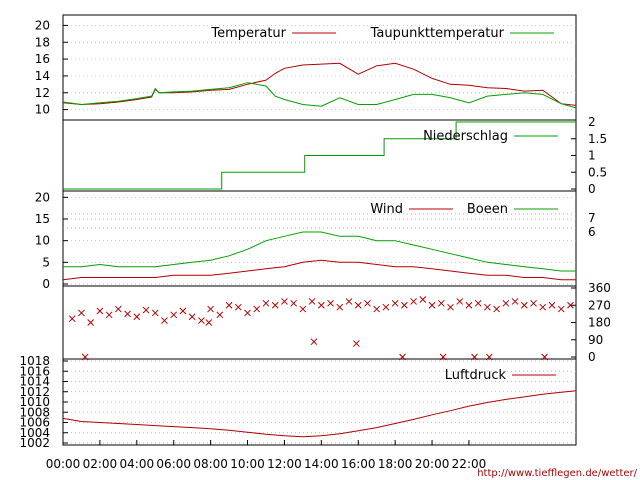 The image size is (640, 480). Describe the element at coordinates (319, 414) in the screenshot. I see `series-line-luftdruck` at that location.